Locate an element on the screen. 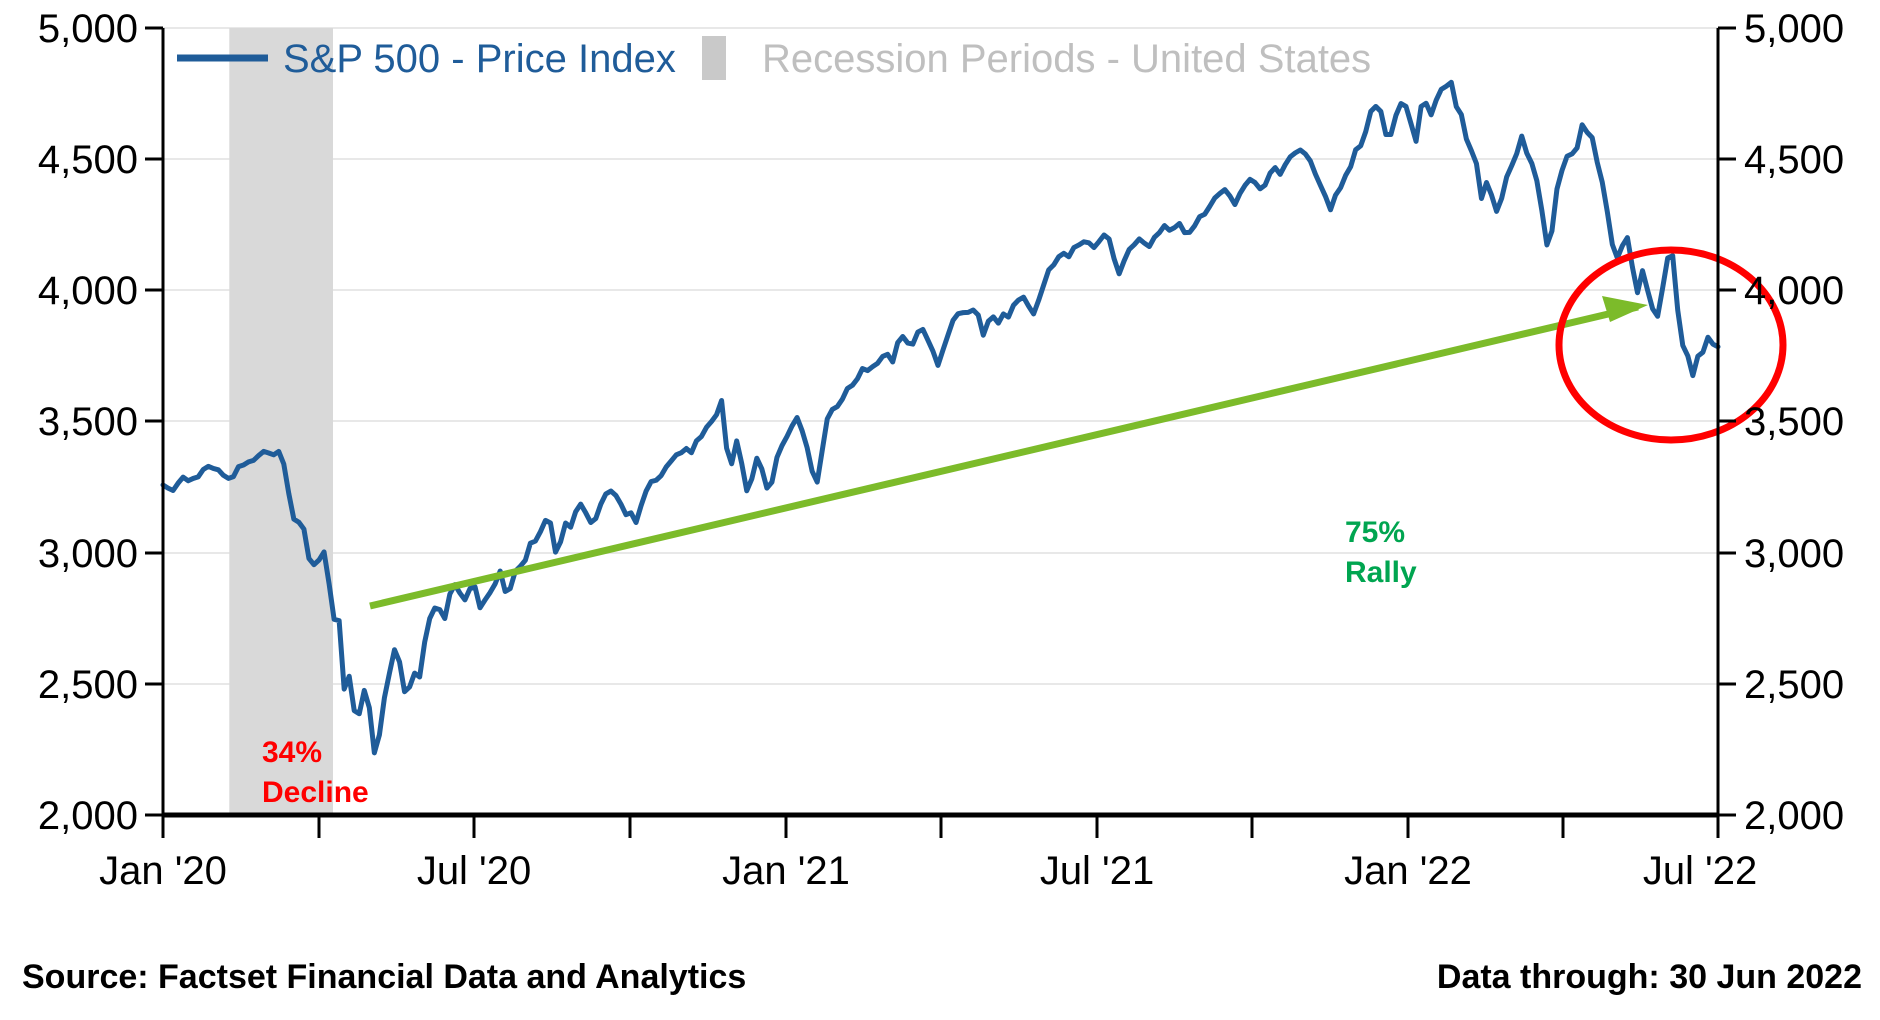 This screenshot has width=1880, height=1020. x-tick-label-jan21: Jan '21 is located at coordinates (786, 871).